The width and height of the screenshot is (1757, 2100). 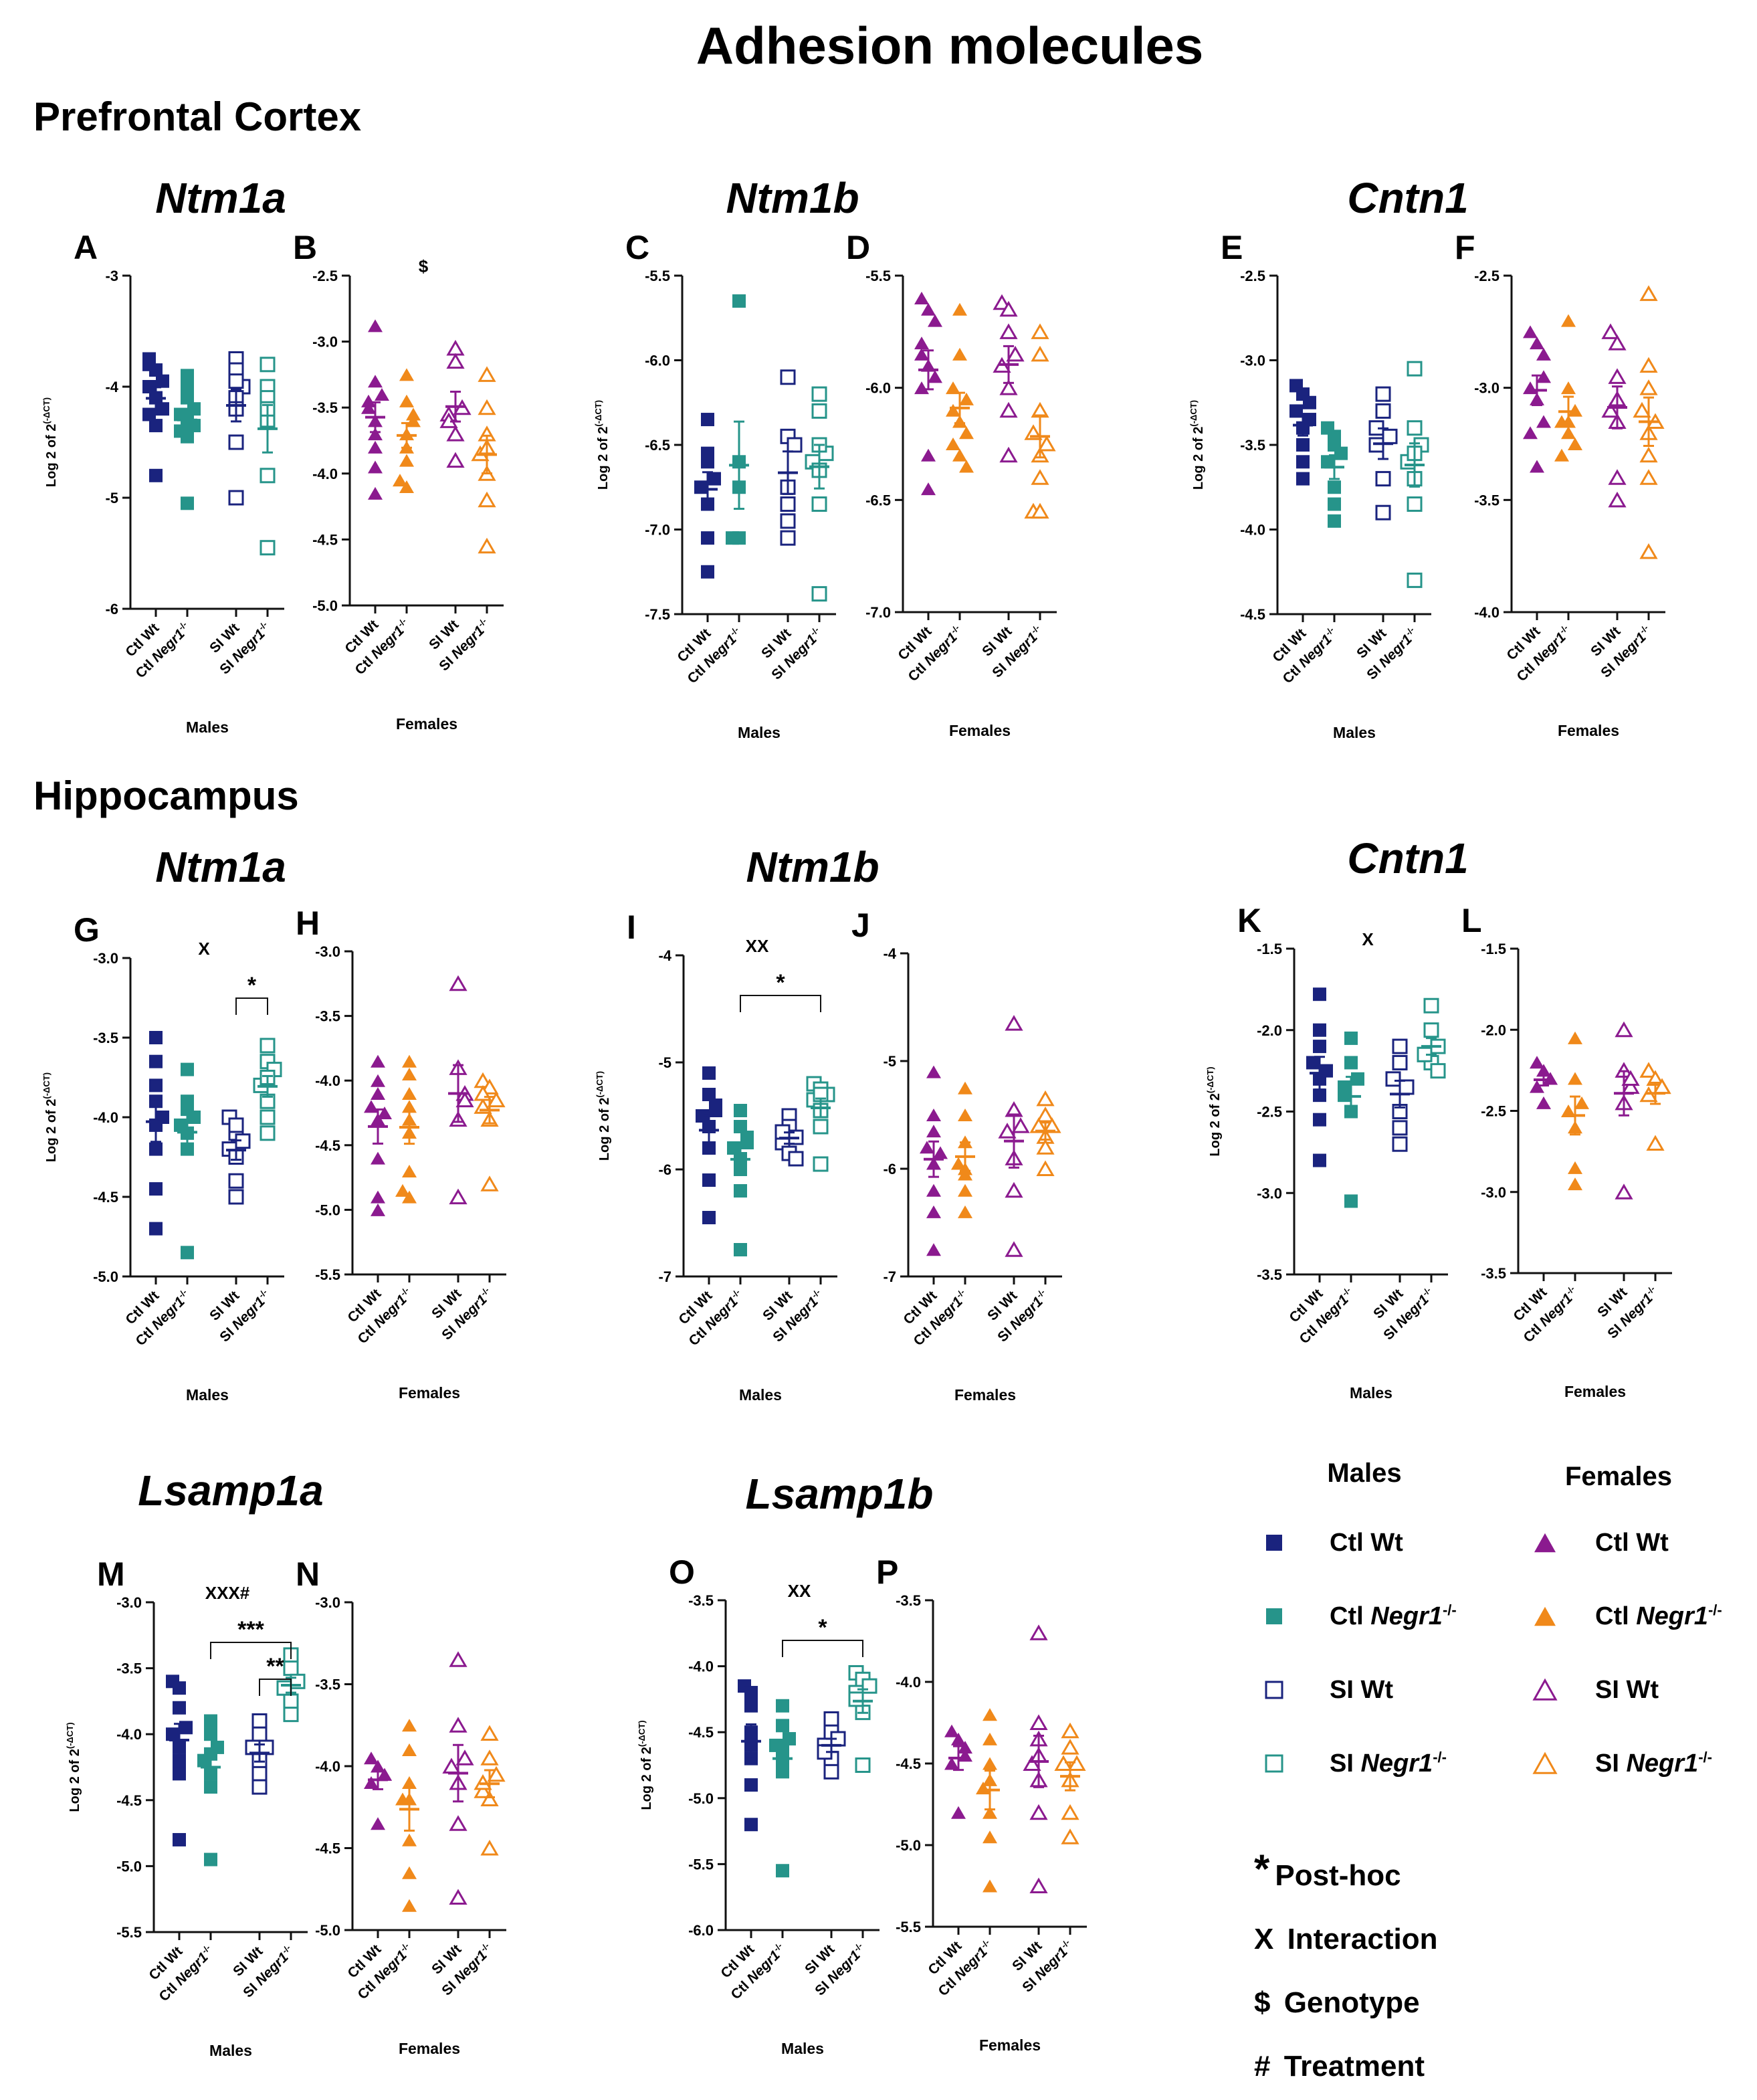 I want to click on y-tick-label: -4.5, so click(x=325, y=539).